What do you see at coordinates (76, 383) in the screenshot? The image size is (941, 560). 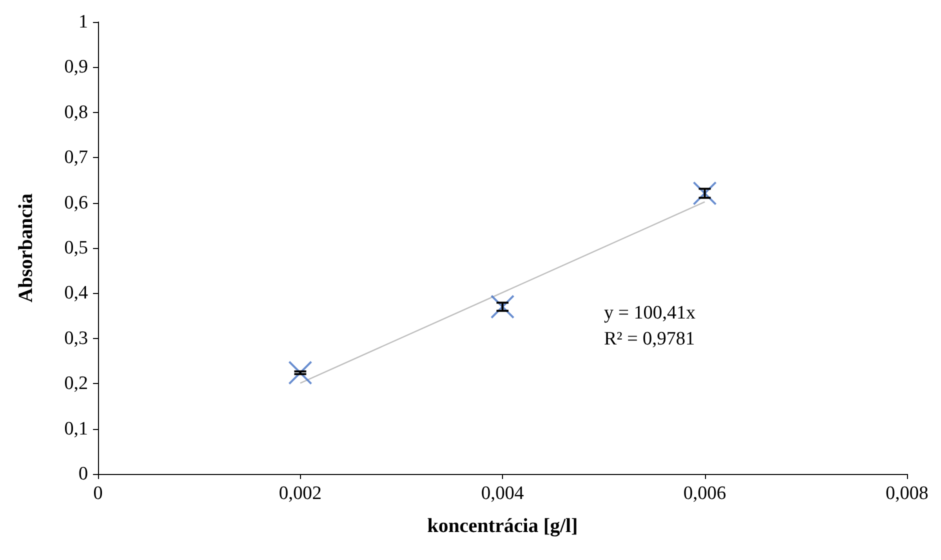 I see `y-tick-label: 0,2` at bounding box center [76, 383].